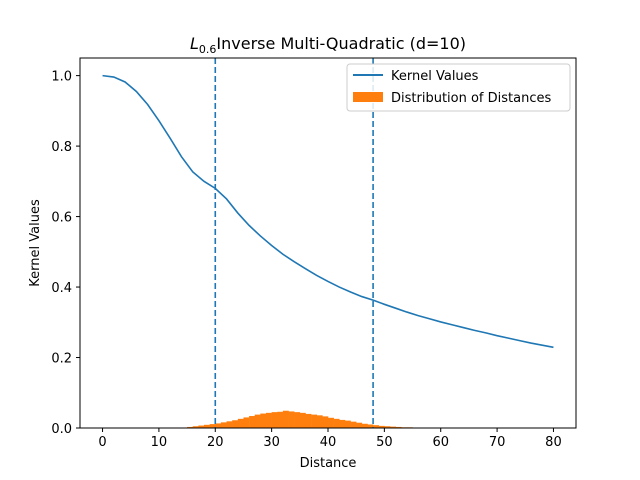 The image size is (640, 480). What do you see at coordinates (61, 288) in the screenshot?
I see `y-tick-label: 0.4` at bounding box center [61, 288].